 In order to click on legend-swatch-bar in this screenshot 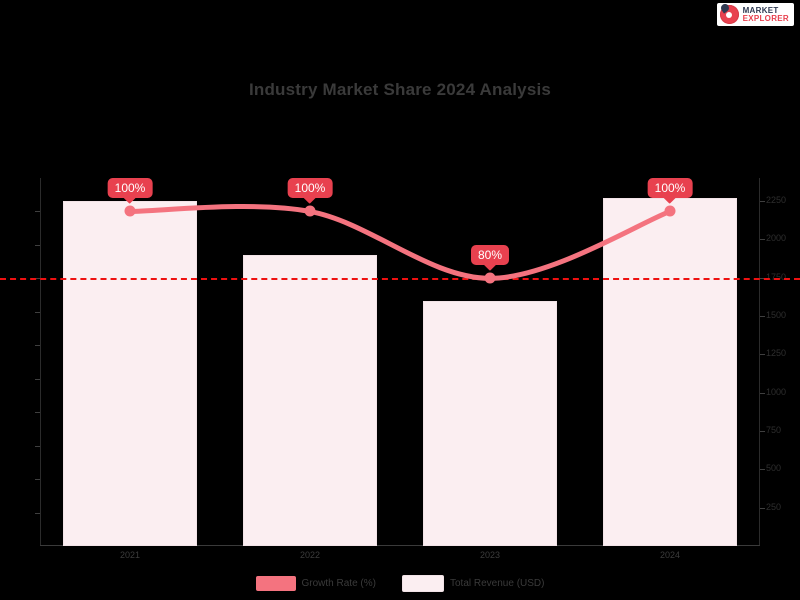, I will do `click(422, 583)`.